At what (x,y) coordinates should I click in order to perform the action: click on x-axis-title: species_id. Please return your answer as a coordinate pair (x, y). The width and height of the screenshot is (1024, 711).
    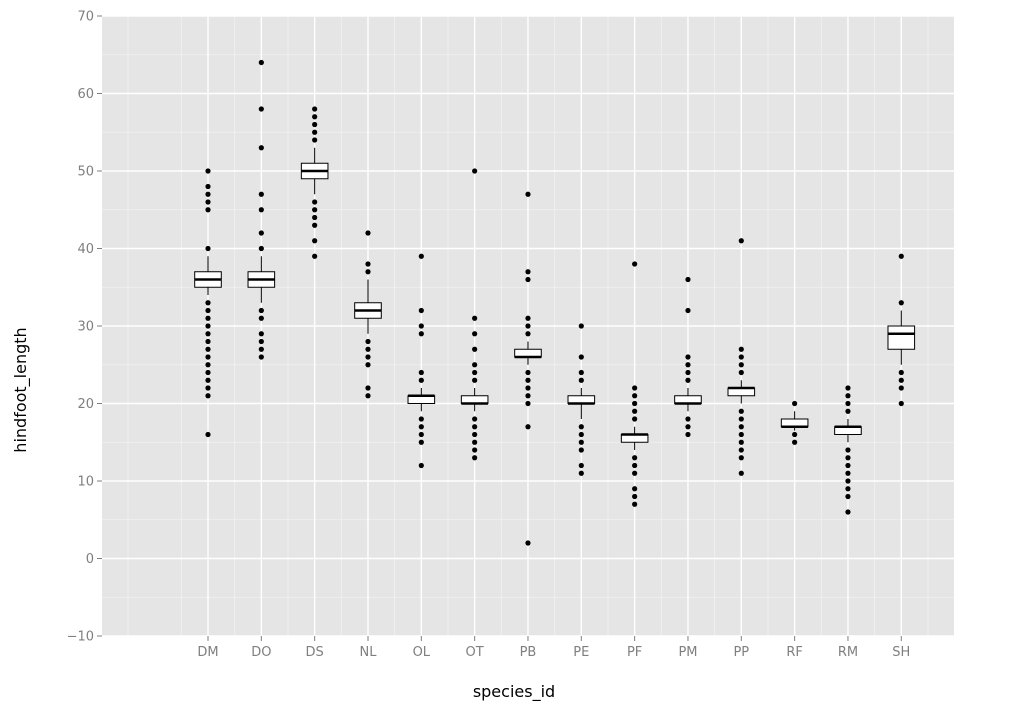
    Looking at the image, I should click on (514, 692).